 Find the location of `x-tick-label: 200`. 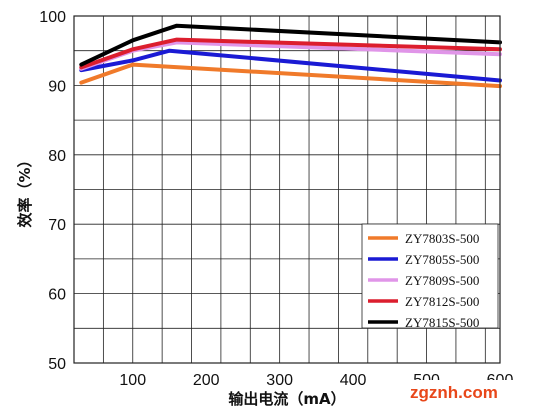

x-tick-label: 200 is located at coordinates (206, 380).